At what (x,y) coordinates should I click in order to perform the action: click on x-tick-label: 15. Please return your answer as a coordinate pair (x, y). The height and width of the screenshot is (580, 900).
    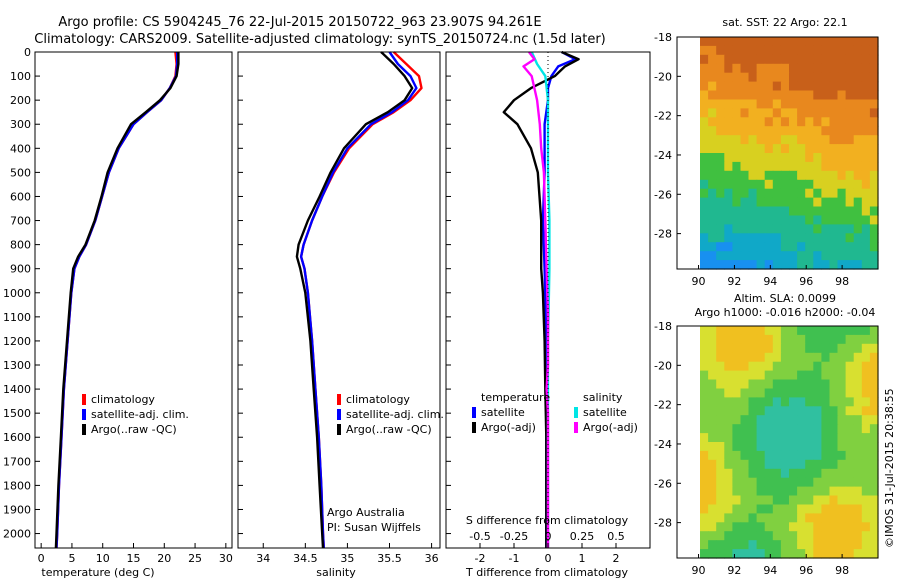
    Looking at the image, I should click on (134, 558).